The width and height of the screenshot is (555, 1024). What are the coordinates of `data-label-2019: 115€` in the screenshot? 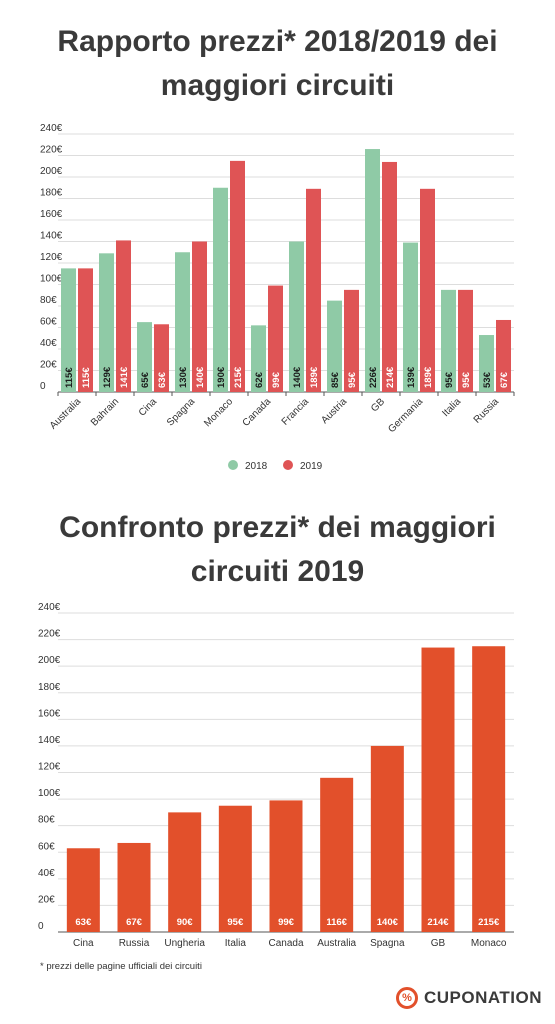 It's located at (86, 377).